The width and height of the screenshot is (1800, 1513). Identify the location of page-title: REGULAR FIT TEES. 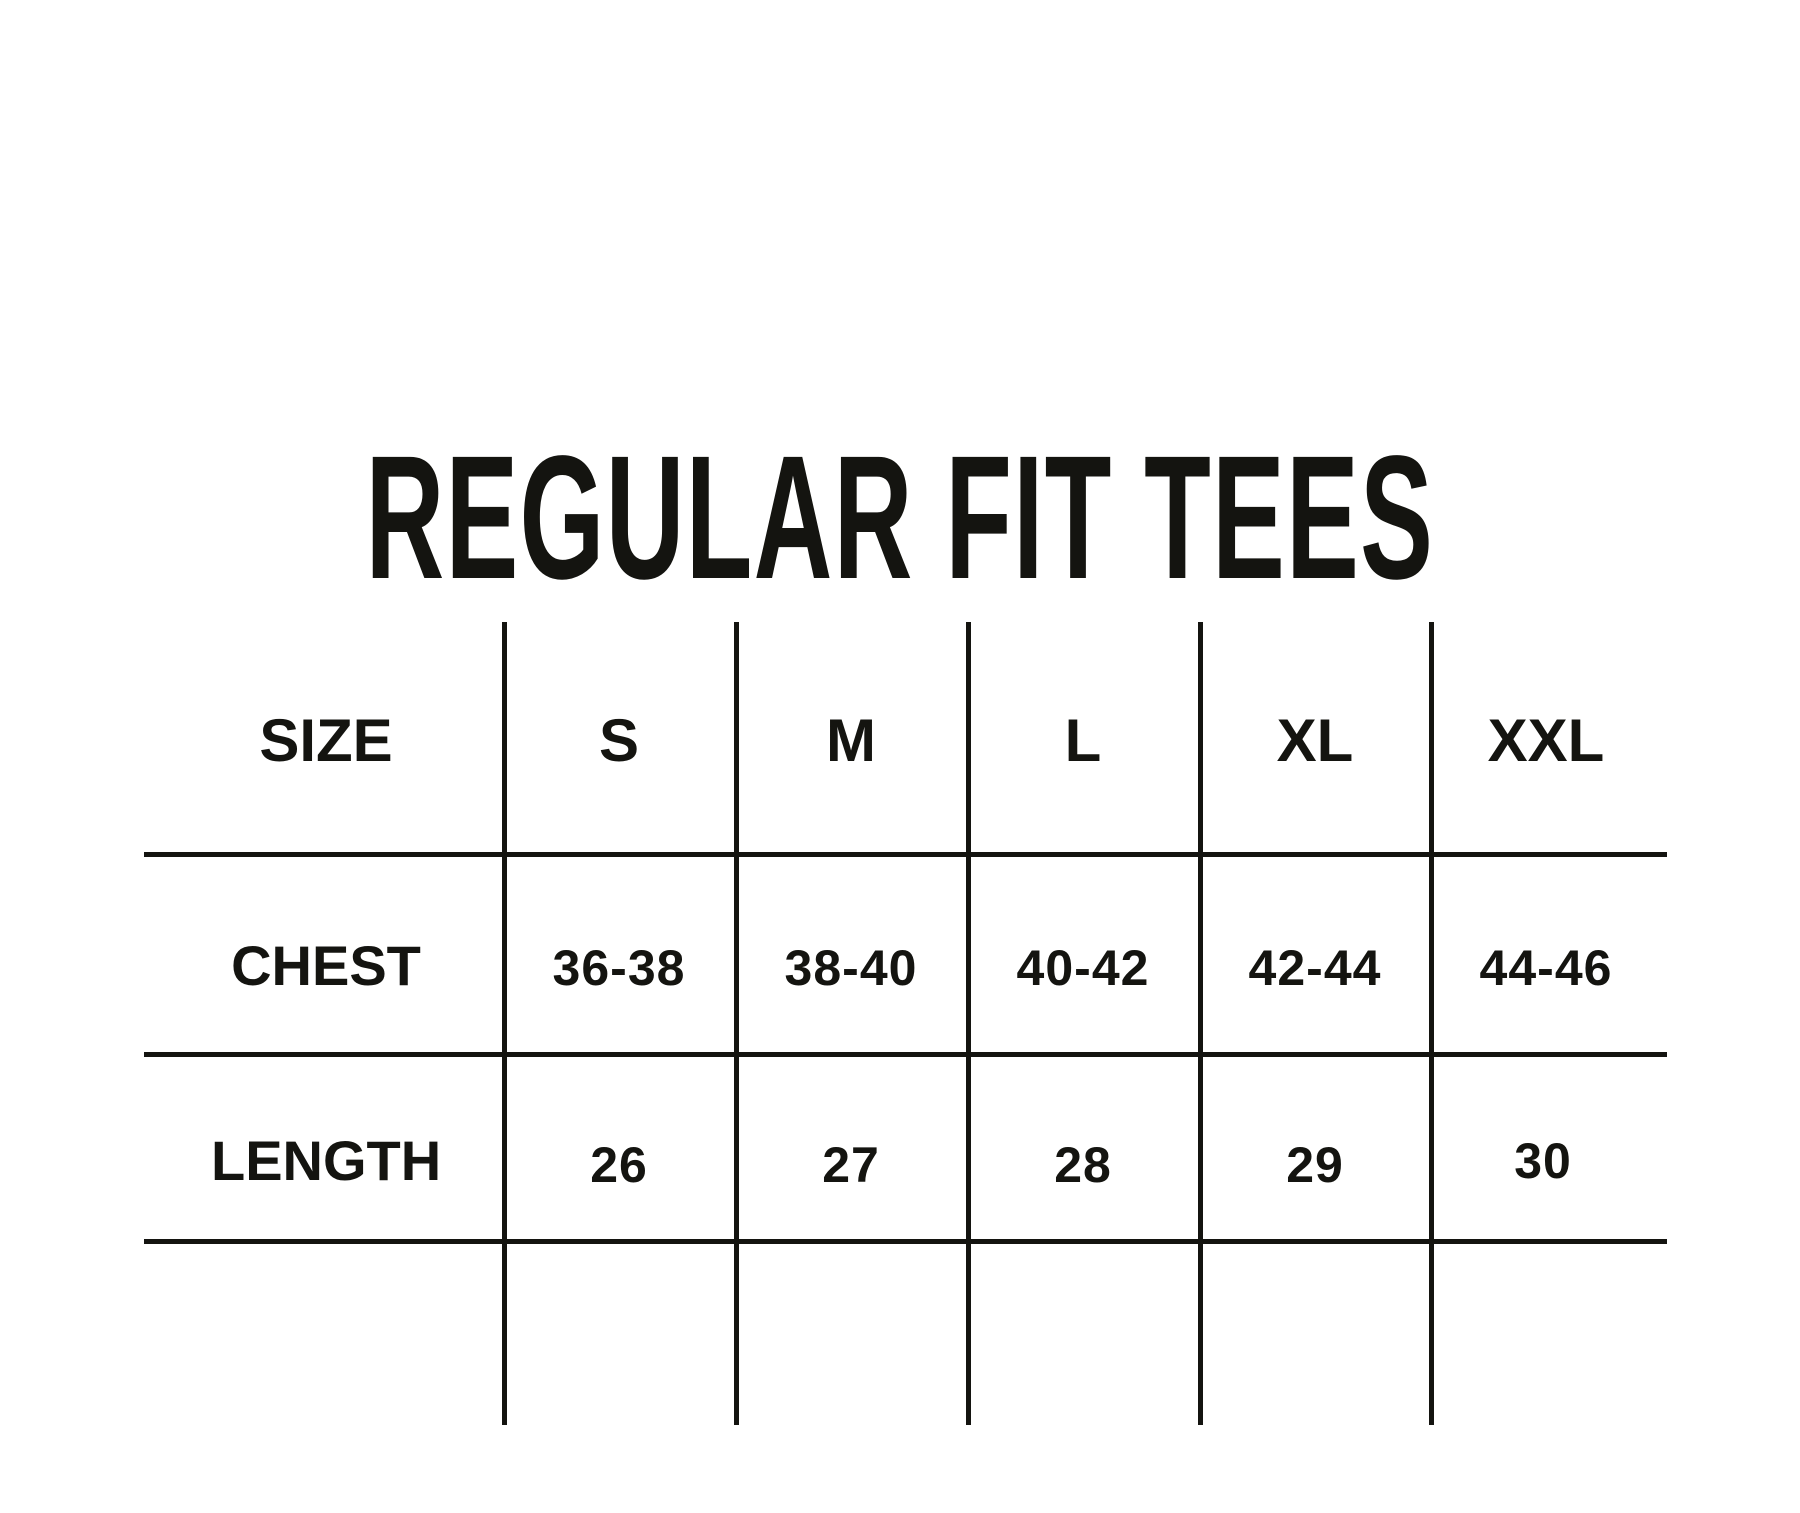
(900, 518).